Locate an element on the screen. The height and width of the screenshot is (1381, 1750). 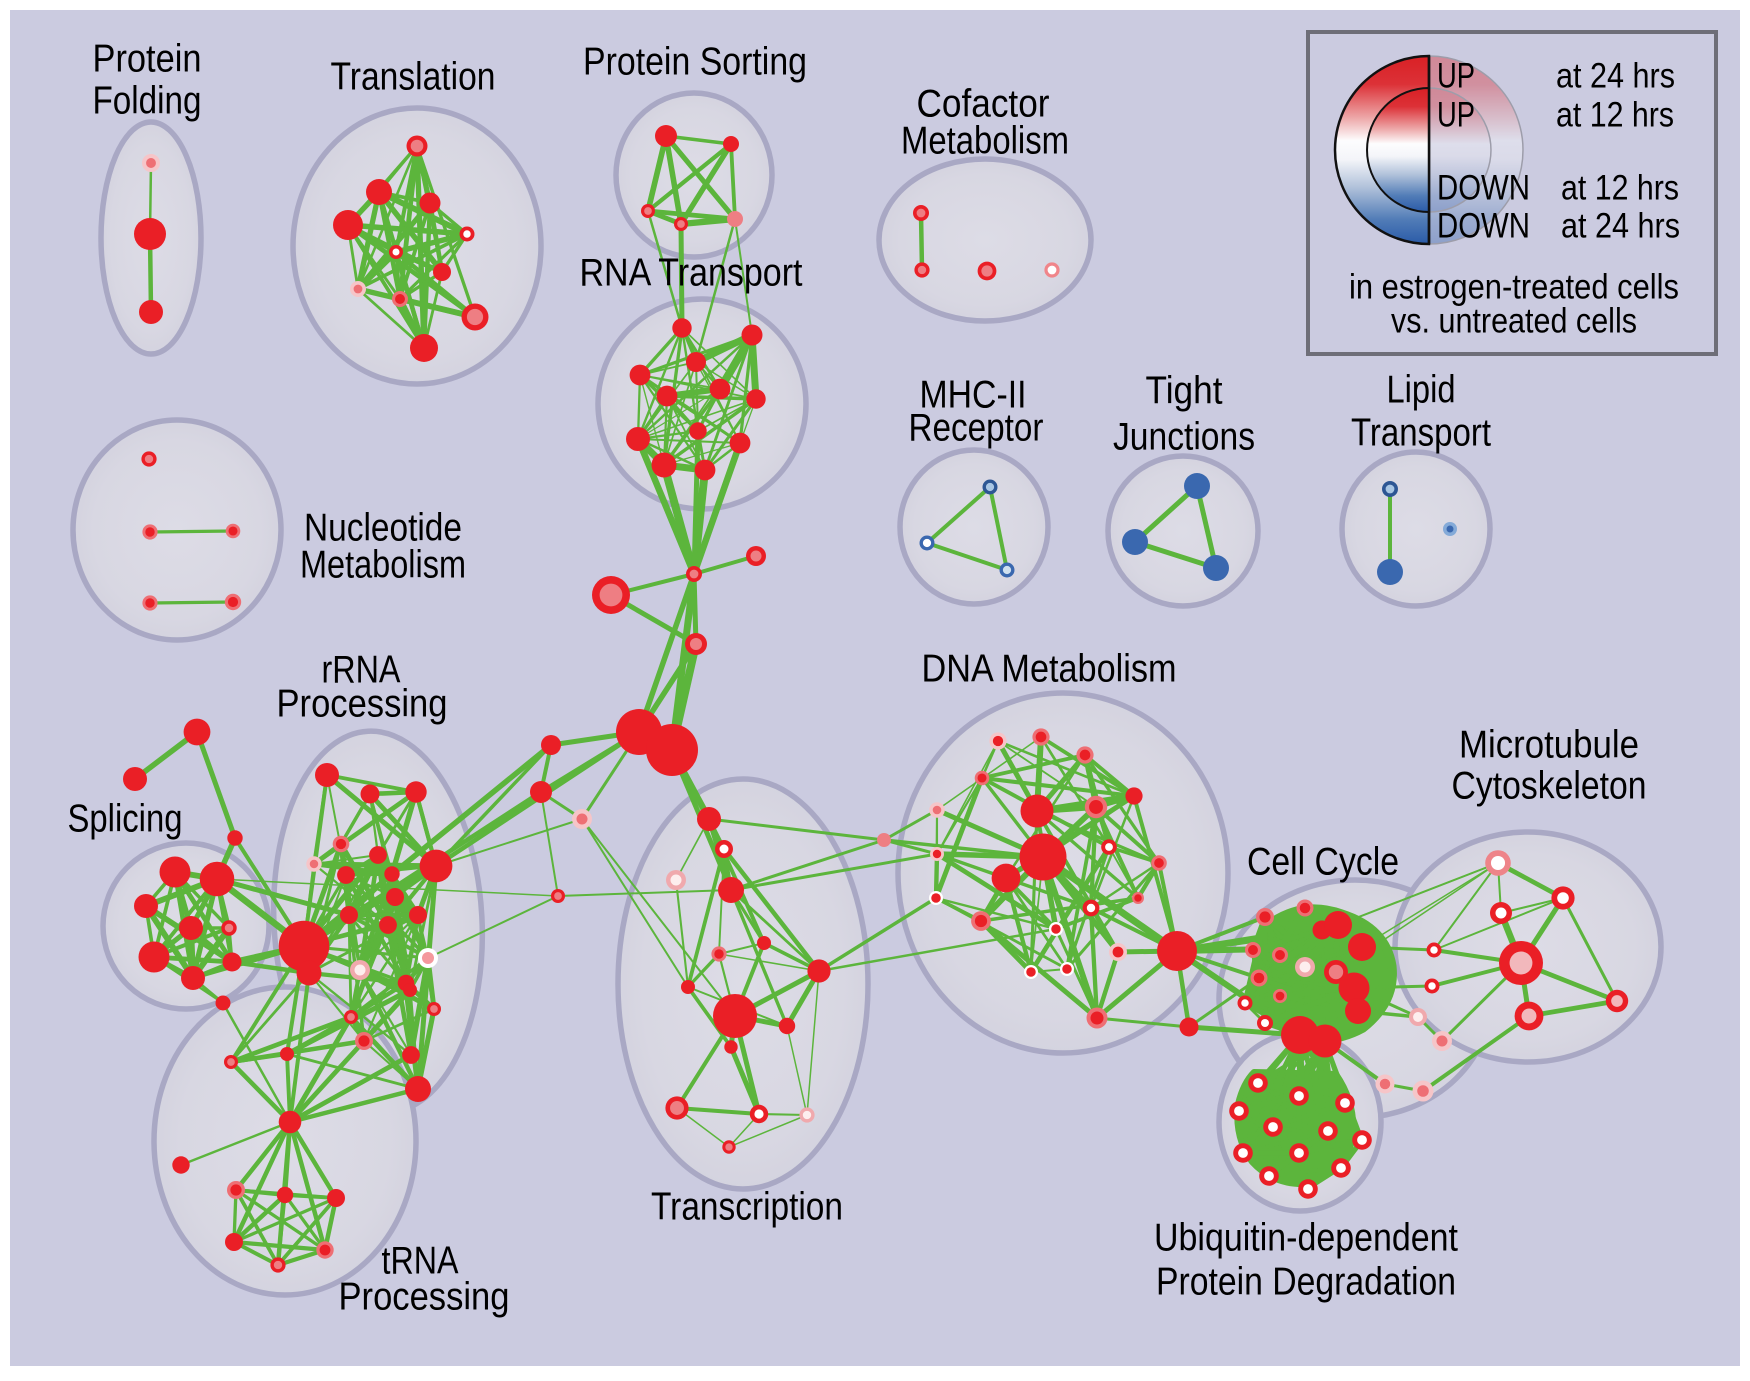
svg-text: DNA Metabolism is located at coordinates (1049, 669).